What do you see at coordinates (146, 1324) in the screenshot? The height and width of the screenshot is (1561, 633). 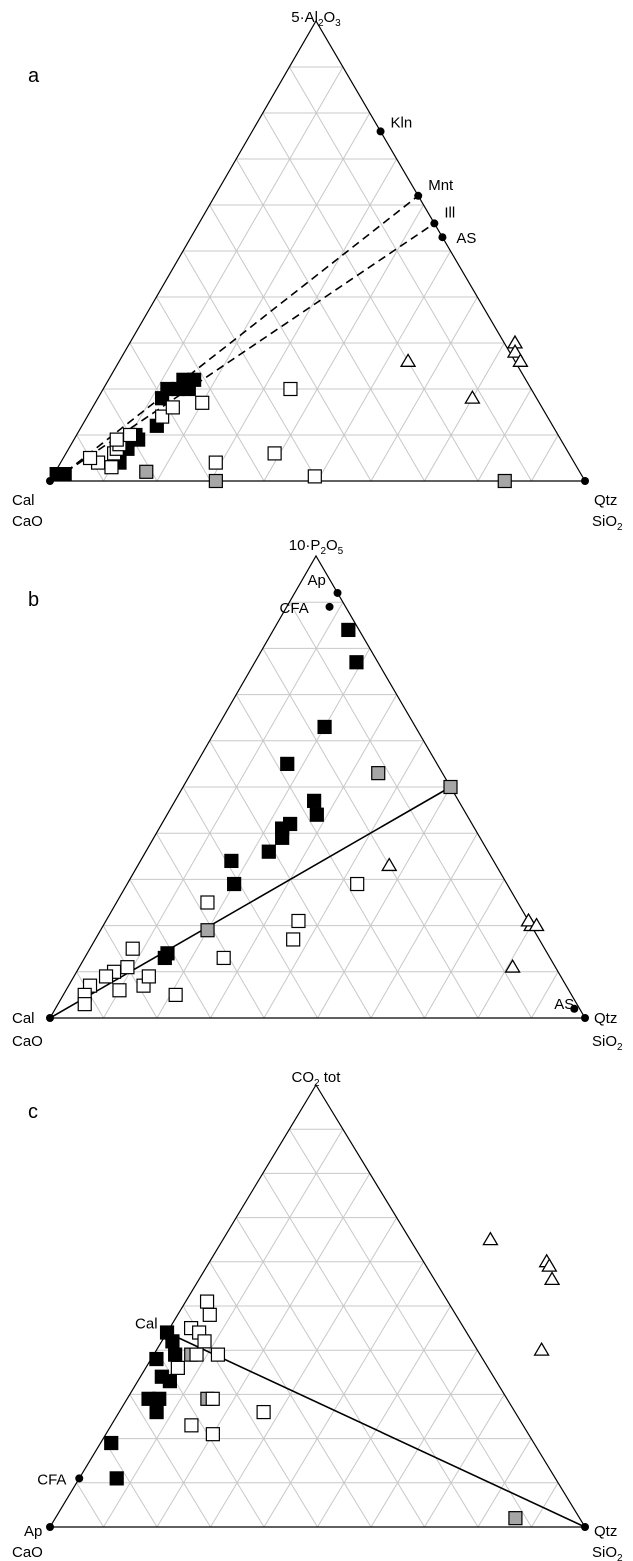 I see `reference-label-cal: Cal` at bounding box center [146, 1324].